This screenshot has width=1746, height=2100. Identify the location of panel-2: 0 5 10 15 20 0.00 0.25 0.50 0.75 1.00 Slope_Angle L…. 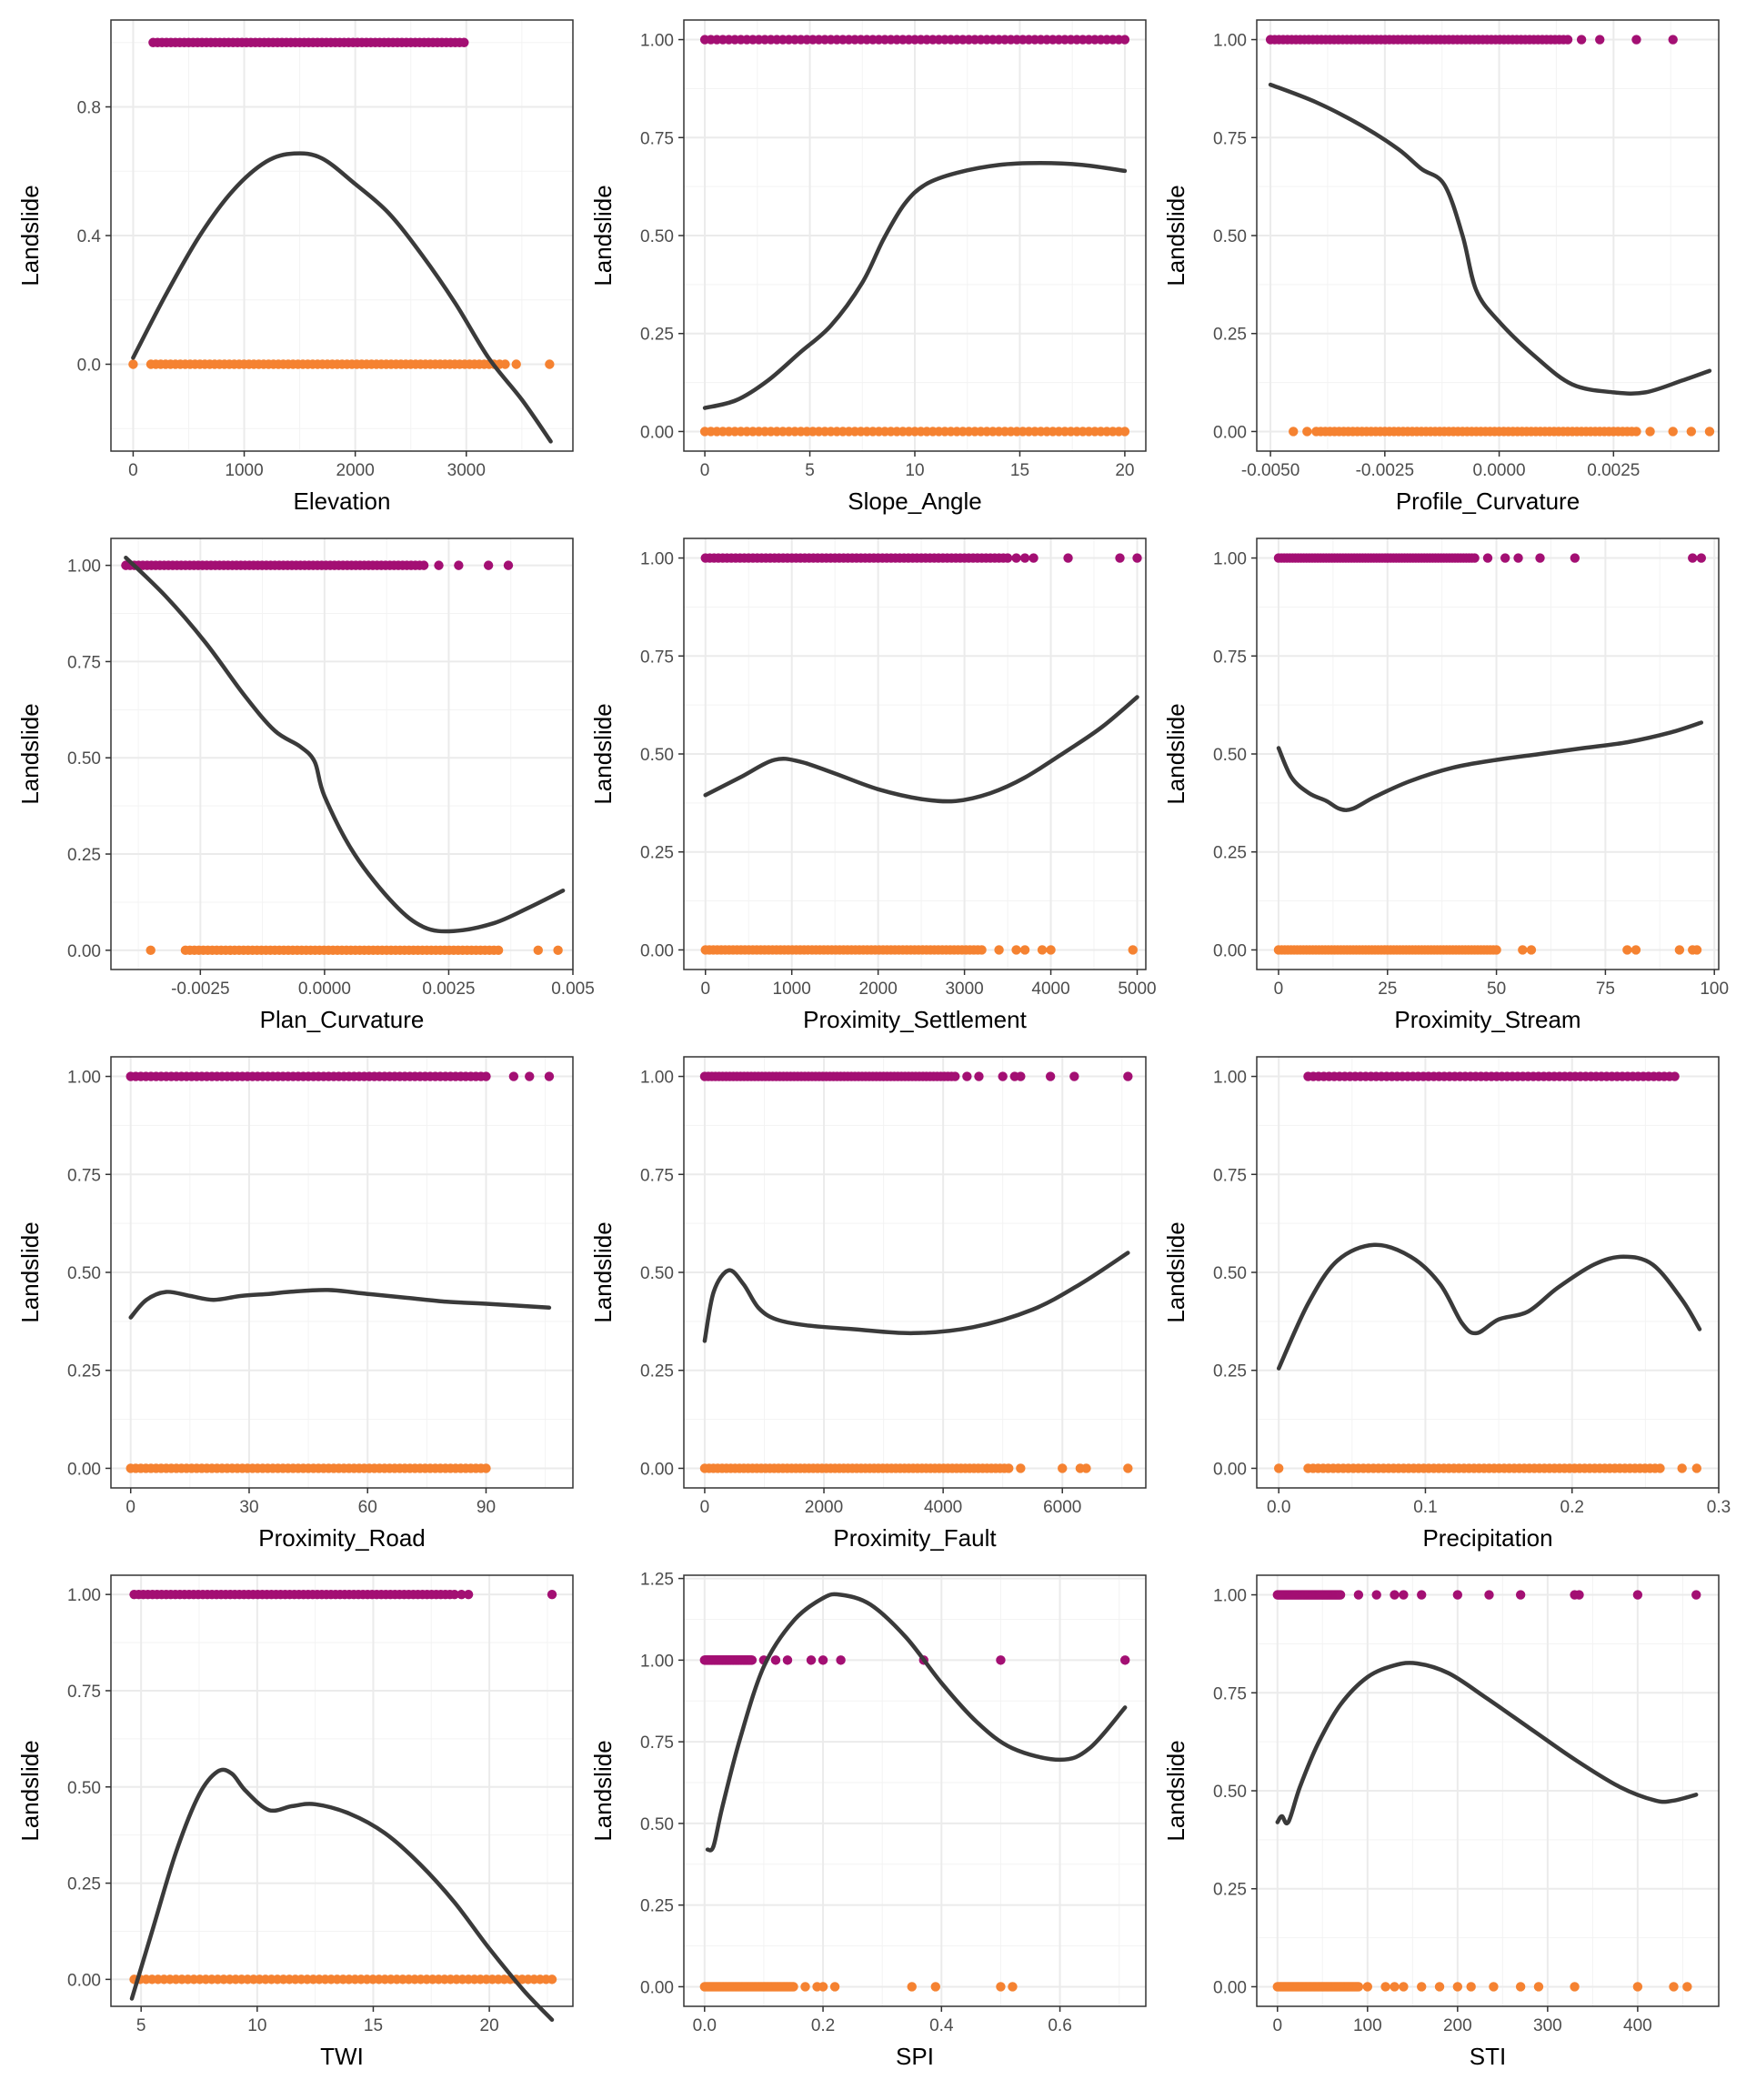
(868, 267).